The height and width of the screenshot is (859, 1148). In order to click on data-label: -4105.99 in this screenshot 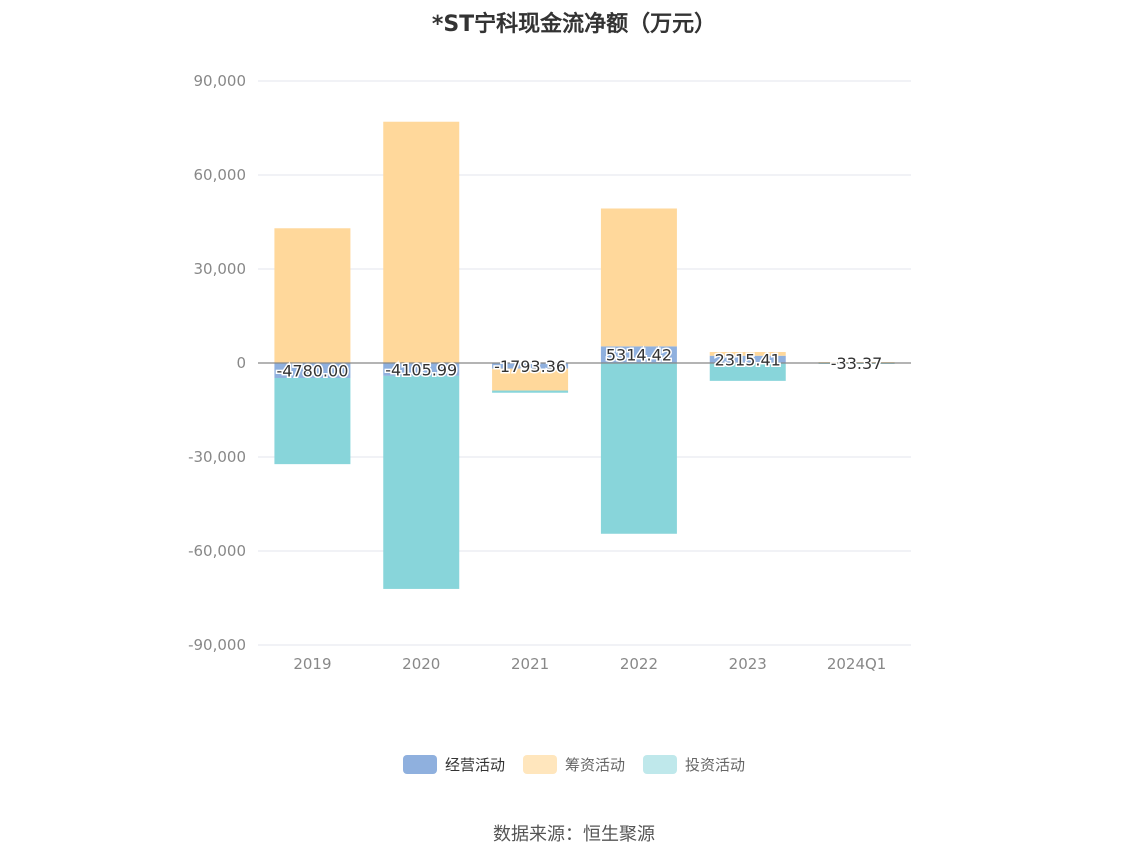, I will do `click(421, 369)`.